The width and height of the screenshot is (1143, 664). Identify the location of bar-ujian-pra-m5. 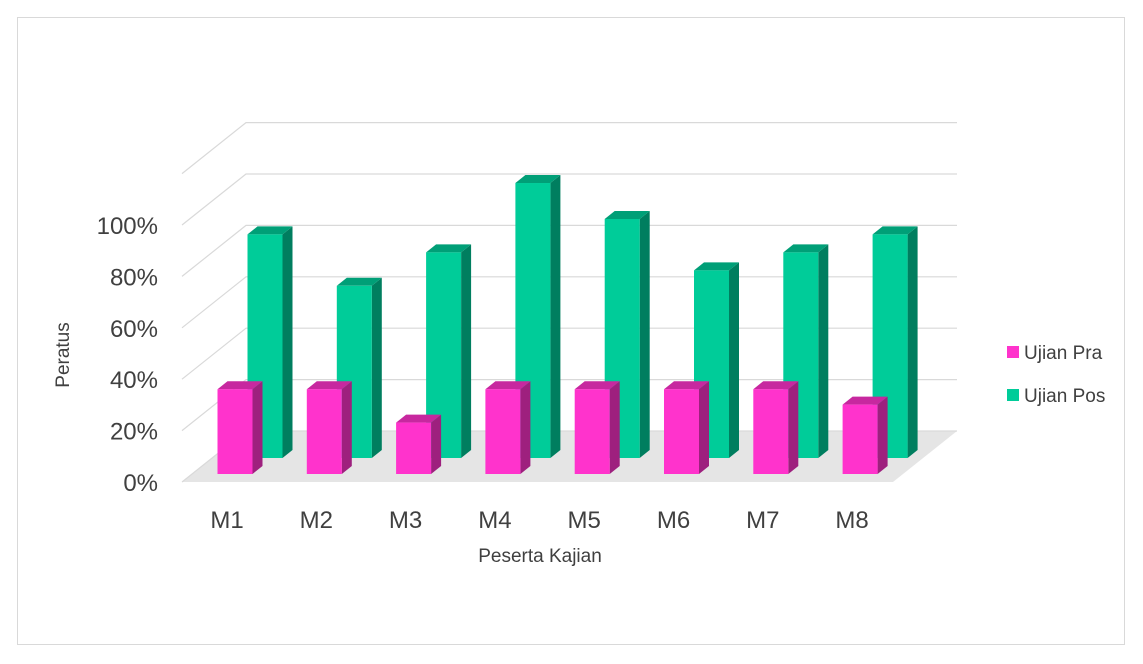
(597, 427).